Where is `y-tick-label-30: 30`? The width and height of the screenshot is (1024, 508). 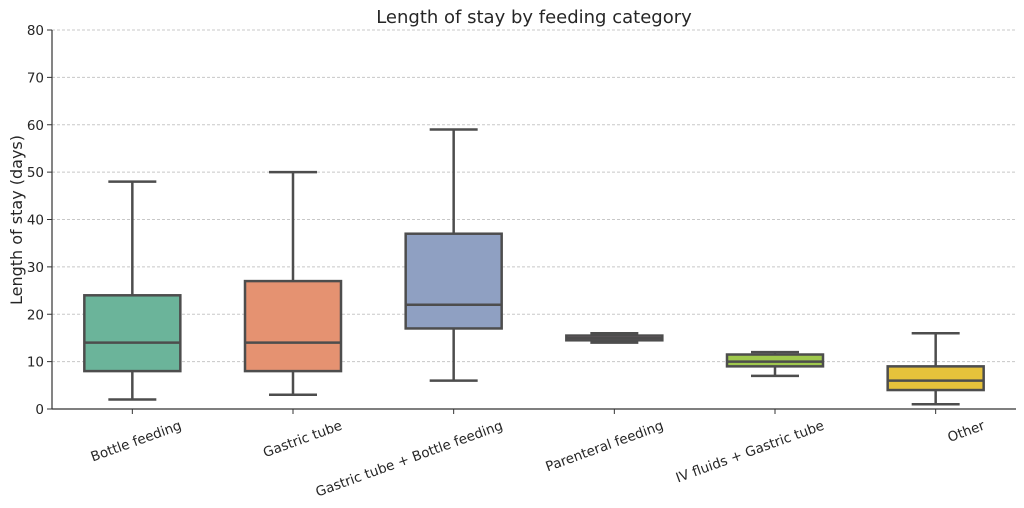 y-tick-label-30: 30 is located at coordinates (35, 268).